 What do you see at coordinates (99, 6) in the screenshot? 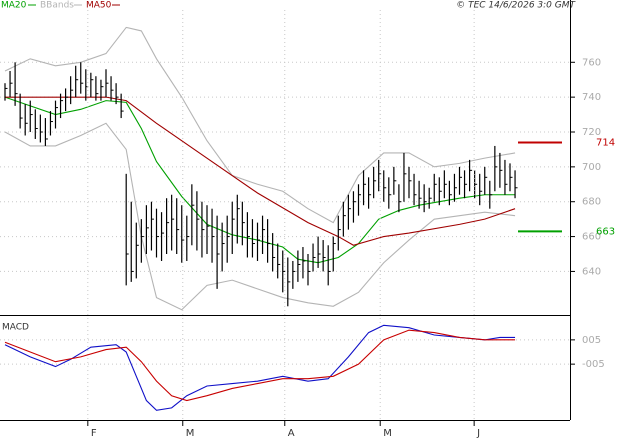
I see `legend-ma50: MA50` at bounding box center [99, 6].